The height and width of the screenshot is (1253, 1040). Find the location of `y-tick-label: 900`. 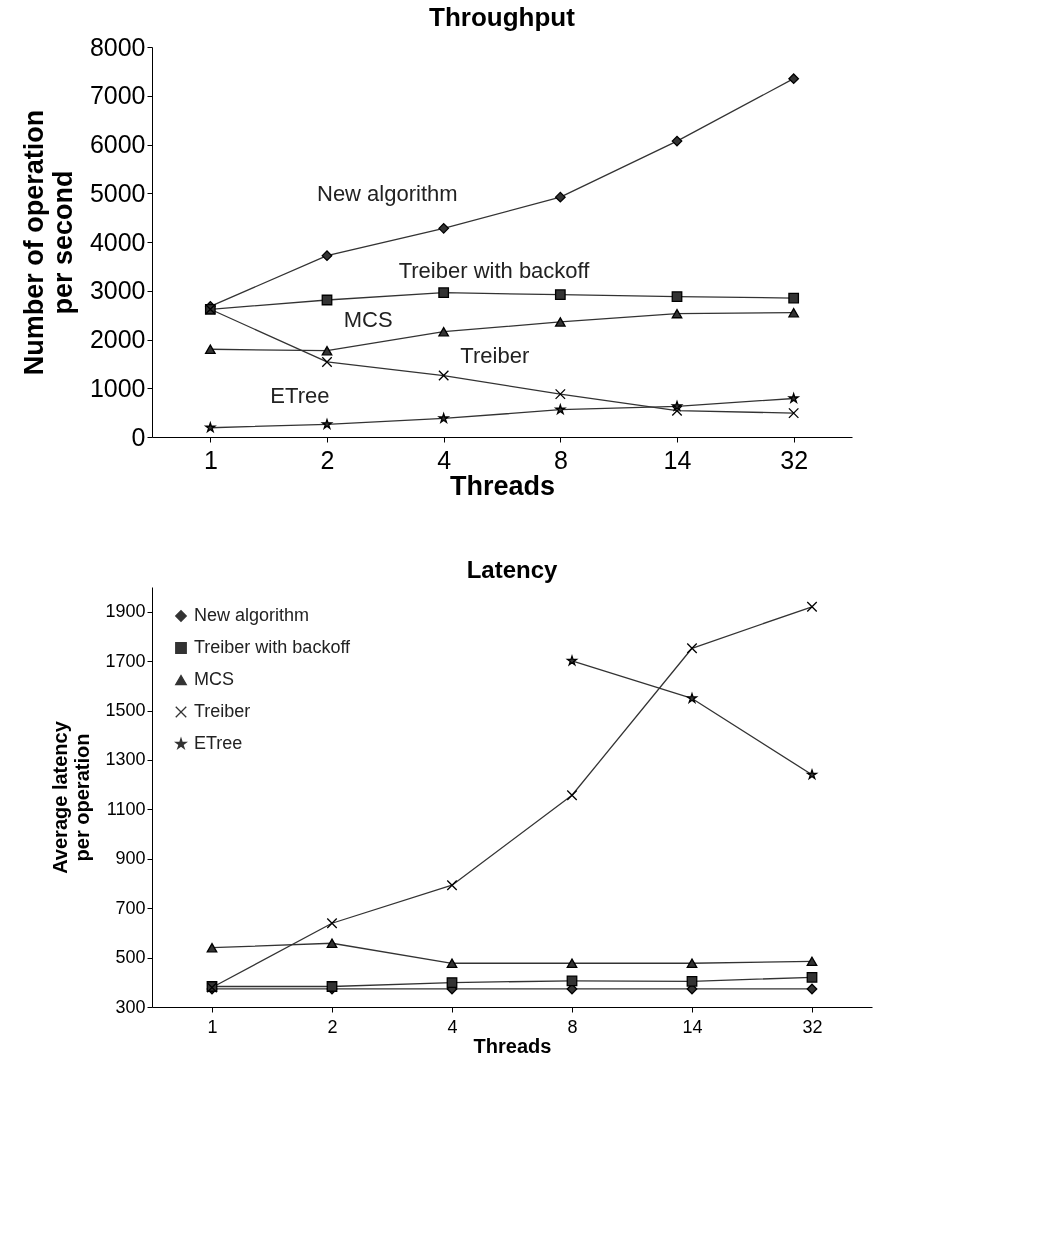

y-tick-label: 900 is located at coordinates (130, 858).